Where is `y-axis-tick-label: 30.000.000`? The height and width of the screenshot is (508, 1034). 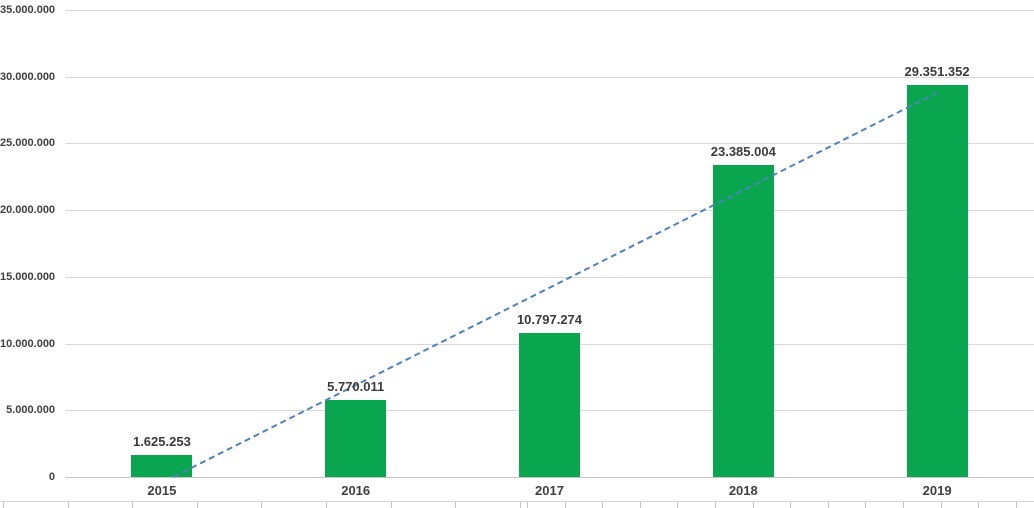 y-axis-tick-label: 30.000.000 is located at coordinates (28, 76).